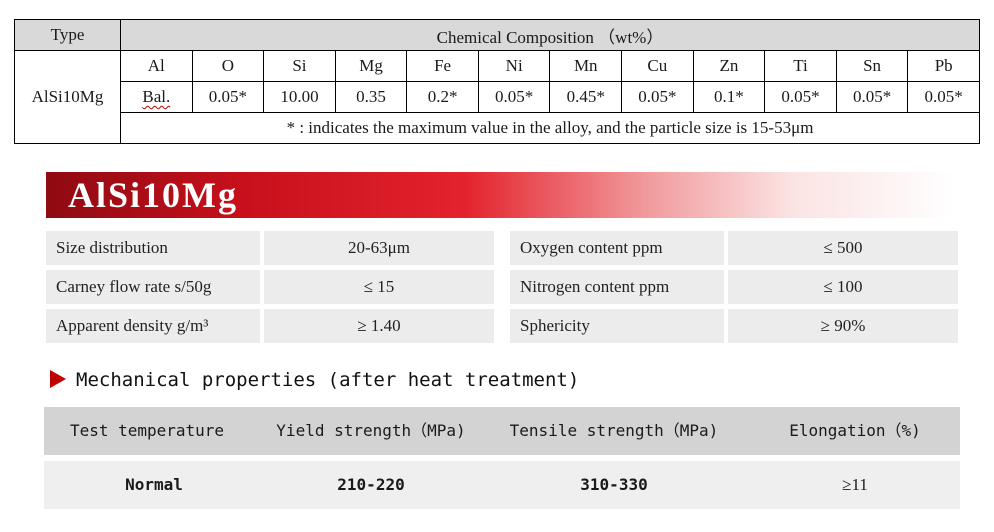 The height and width of the screenshot is (532, 994). I want to click on mechanical-data-row: Normal 210-220 310-330 ≥11, so click(502, 485).